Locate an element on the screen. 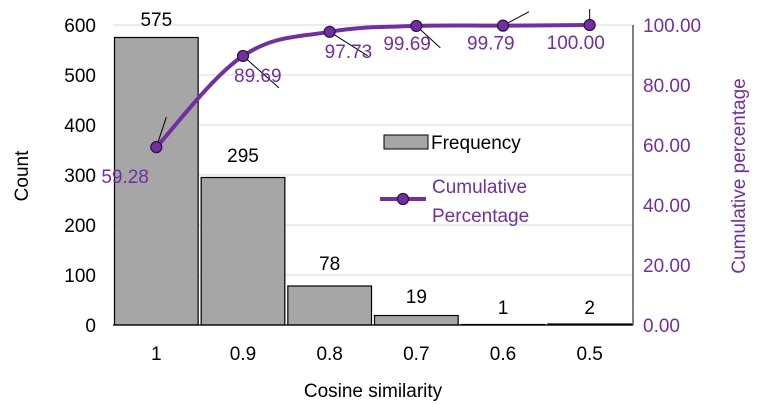  x-tick-label: 0.7 is located at coordinates (416, 354).